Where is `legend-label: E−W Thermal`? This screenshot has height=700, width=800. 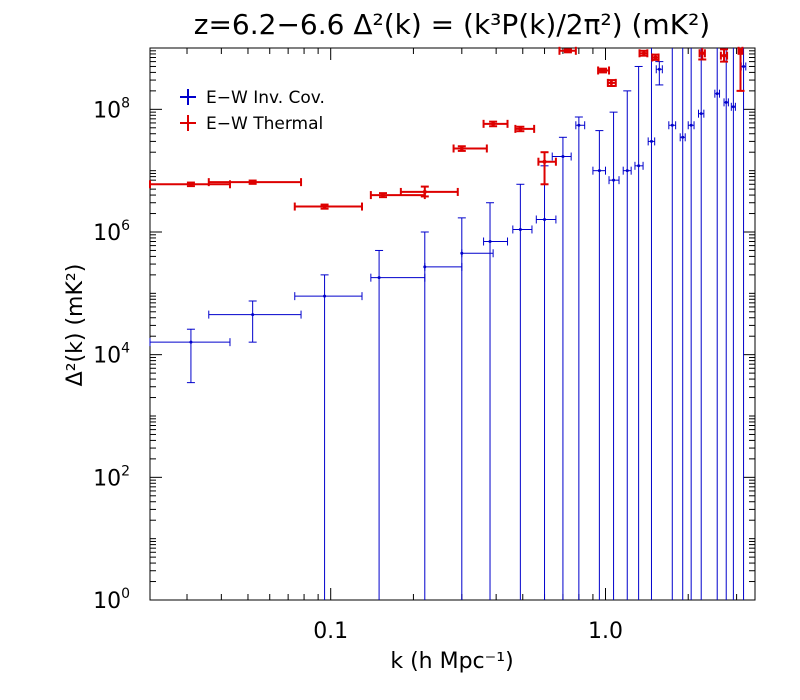 legend-label: E−W Thermal is located at coordinates (264, 124).